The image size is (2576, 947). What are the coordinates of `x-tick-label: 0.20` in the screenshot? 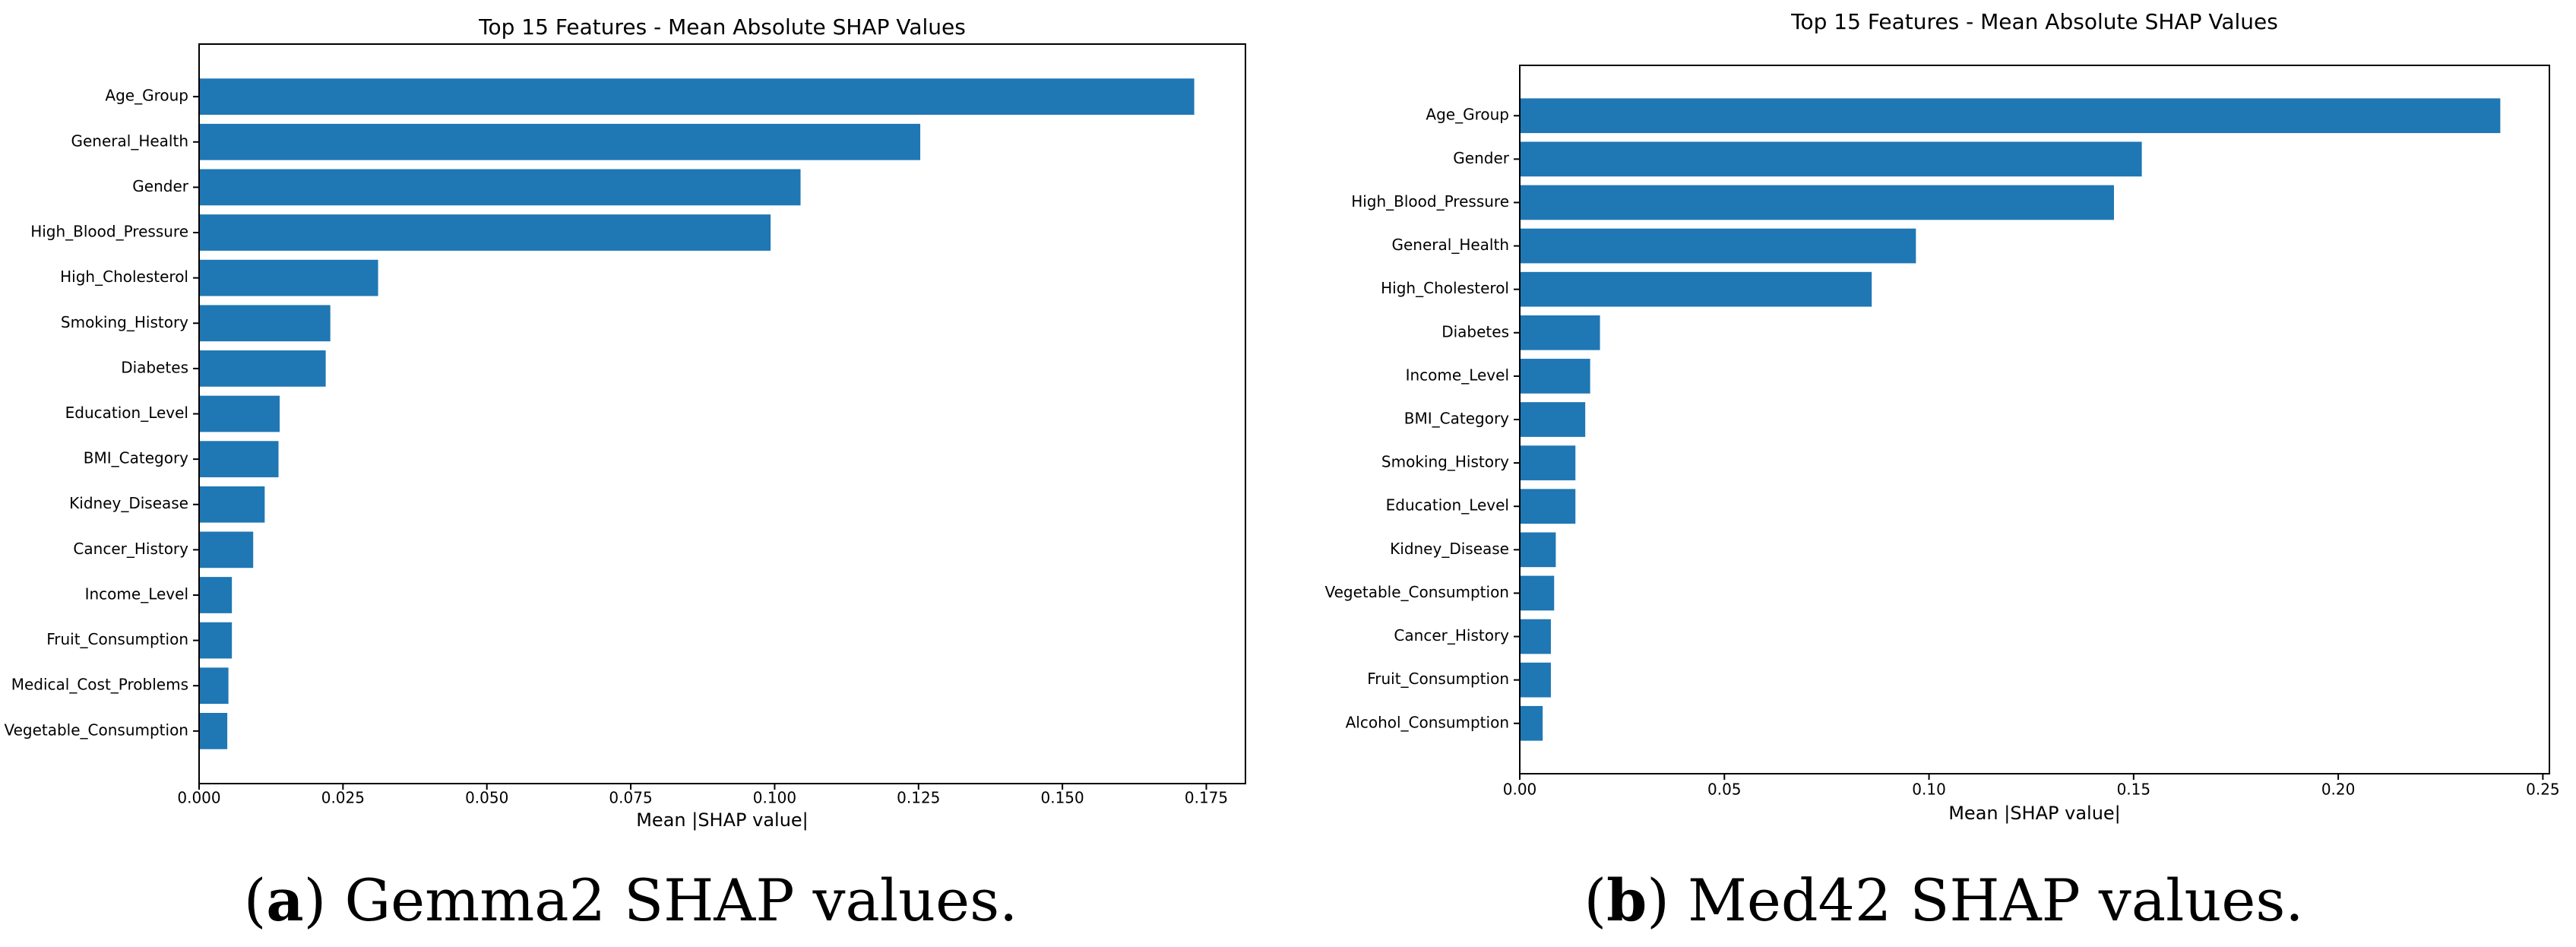 It's located at (2338, 790).